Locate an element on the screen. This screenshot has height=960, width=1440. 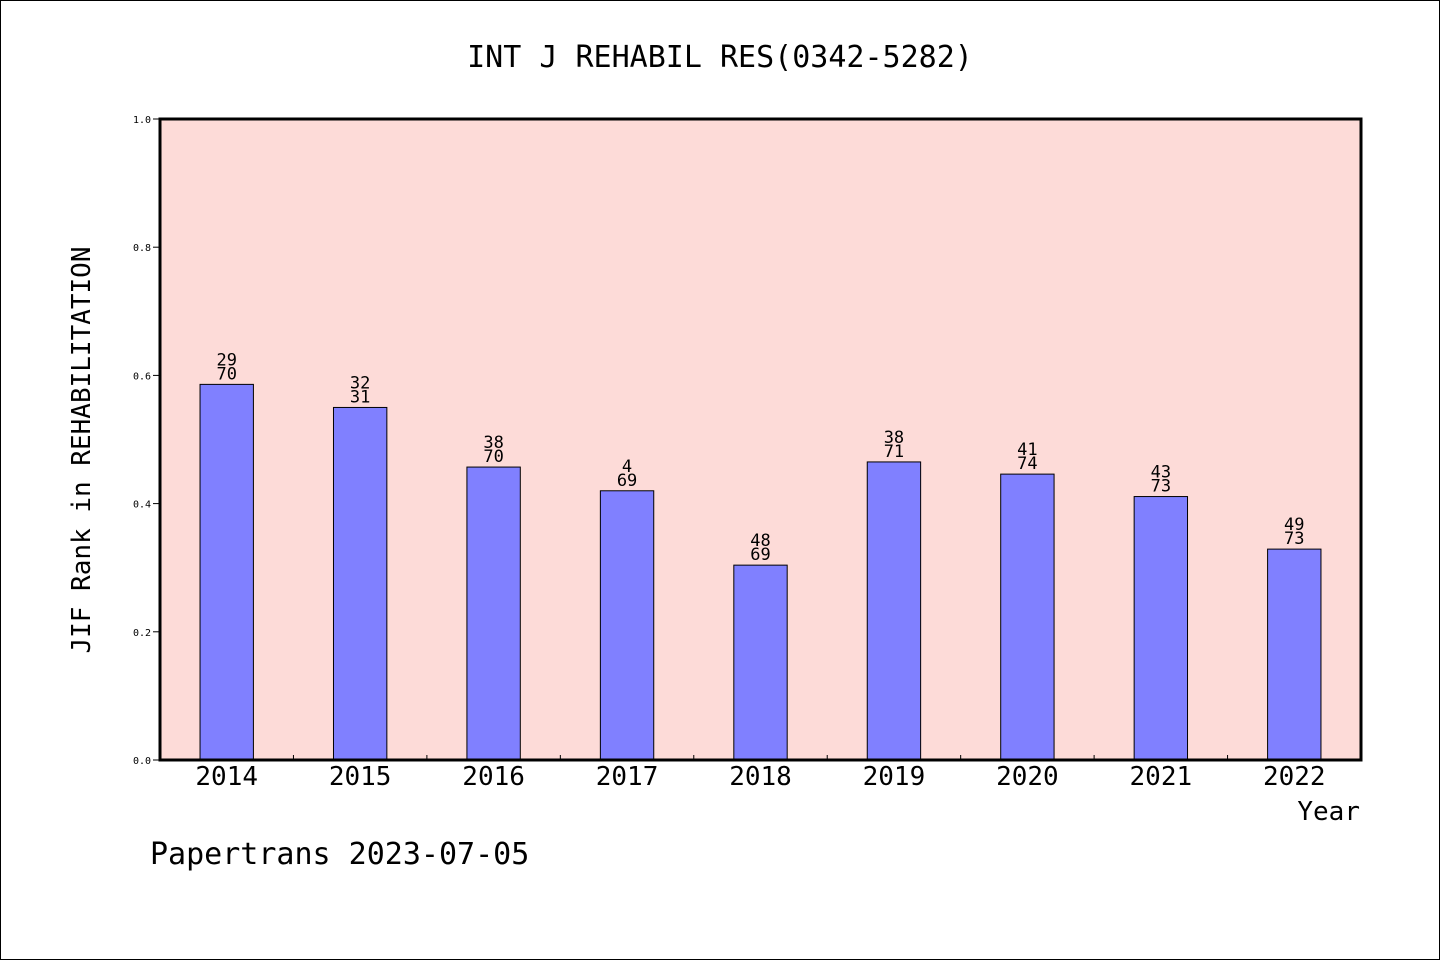
x-tick-label: 2017 is located at coordinates (627, 777).